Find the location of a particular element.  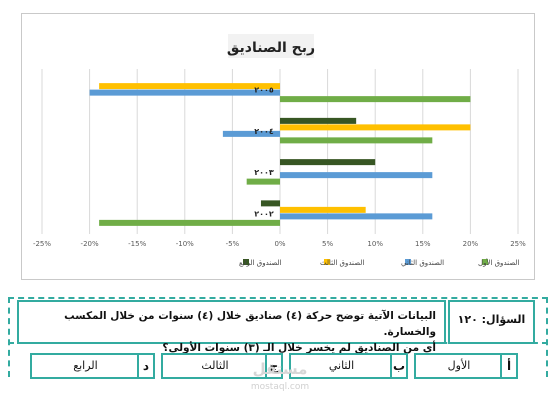

option-a-letter: أ is located at coordinates (508, 366).